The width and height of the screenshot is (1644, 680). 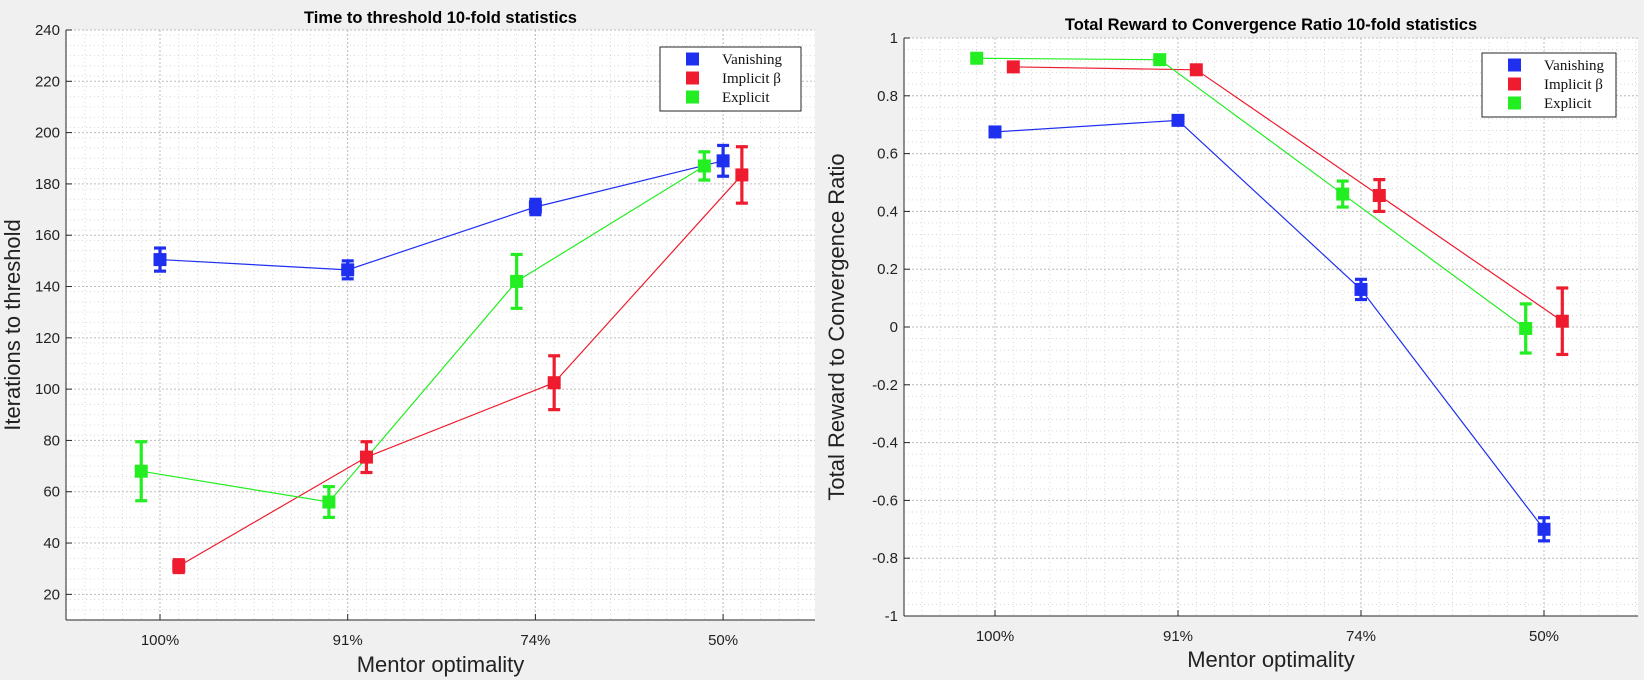 What do you see at coordinates (887, 154) in the screenshot?
I see `y-tick-label: 0.6` at bounding box center [887, 154].